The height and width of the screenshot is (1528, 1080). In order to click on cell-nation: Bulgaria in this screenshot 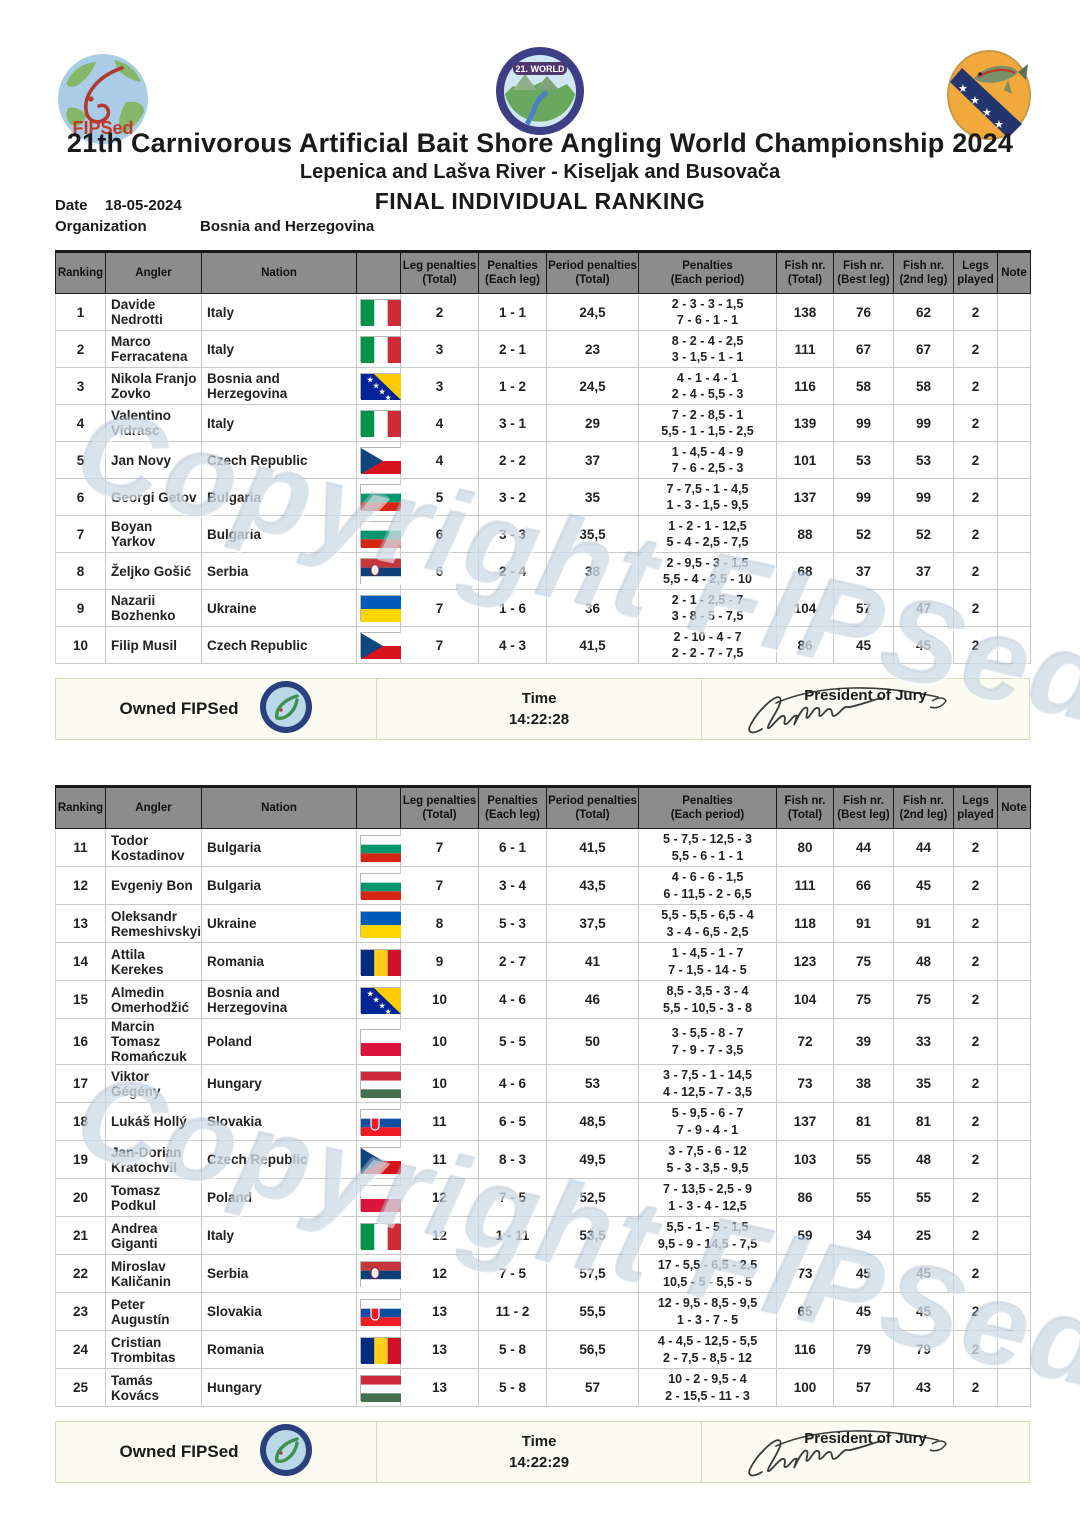, I will do `click(279, 885)`.